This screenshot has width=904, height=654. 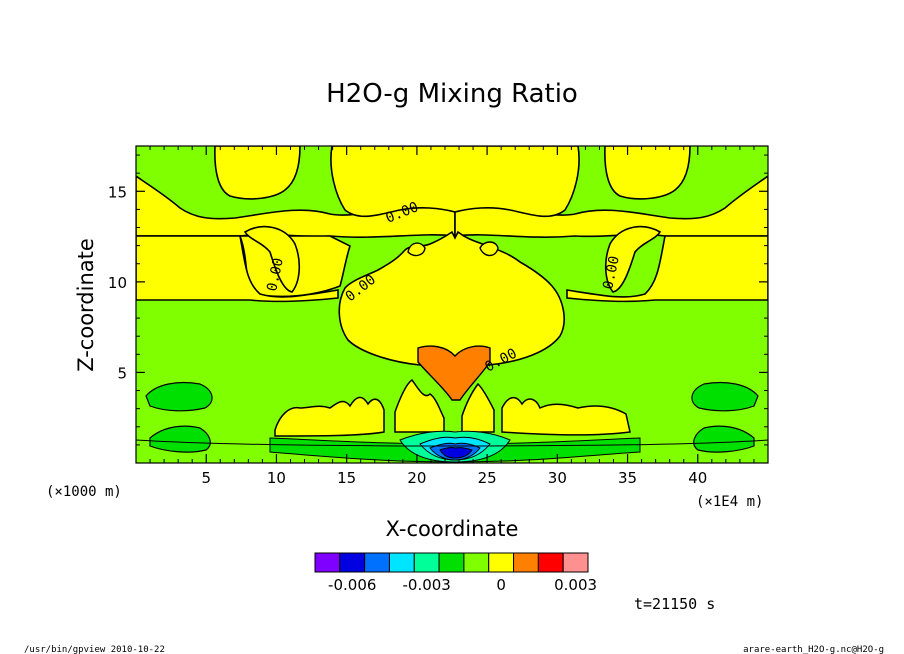 What do you see at coordinates (729, 502) in the screenshot?
I see `x-unit-right-label: (×1E4 m)` at bounding box center [729, 502].